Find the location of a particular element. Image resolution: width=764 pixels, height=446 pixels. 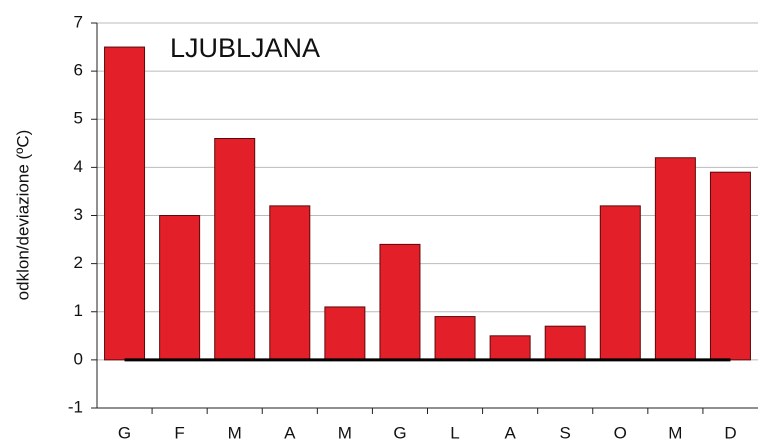

x-tick-label: F is located at coordinates (179, 432).